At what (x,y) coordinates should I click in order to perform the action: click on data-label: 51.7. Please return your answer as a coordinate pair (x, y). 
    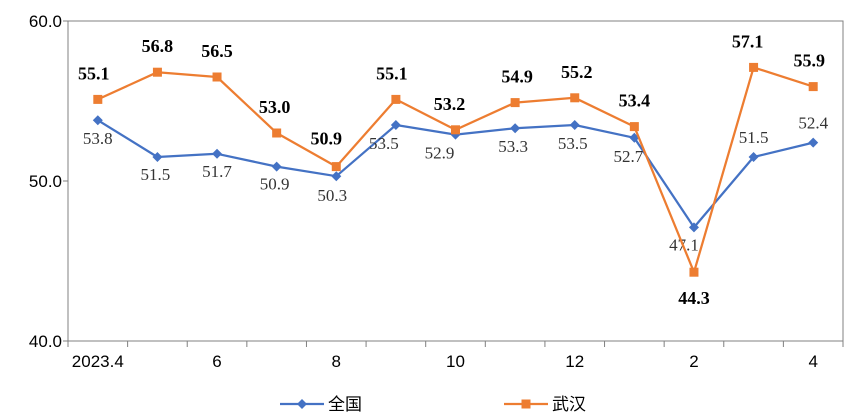
    Looking at the image, I should click on (217, 171).